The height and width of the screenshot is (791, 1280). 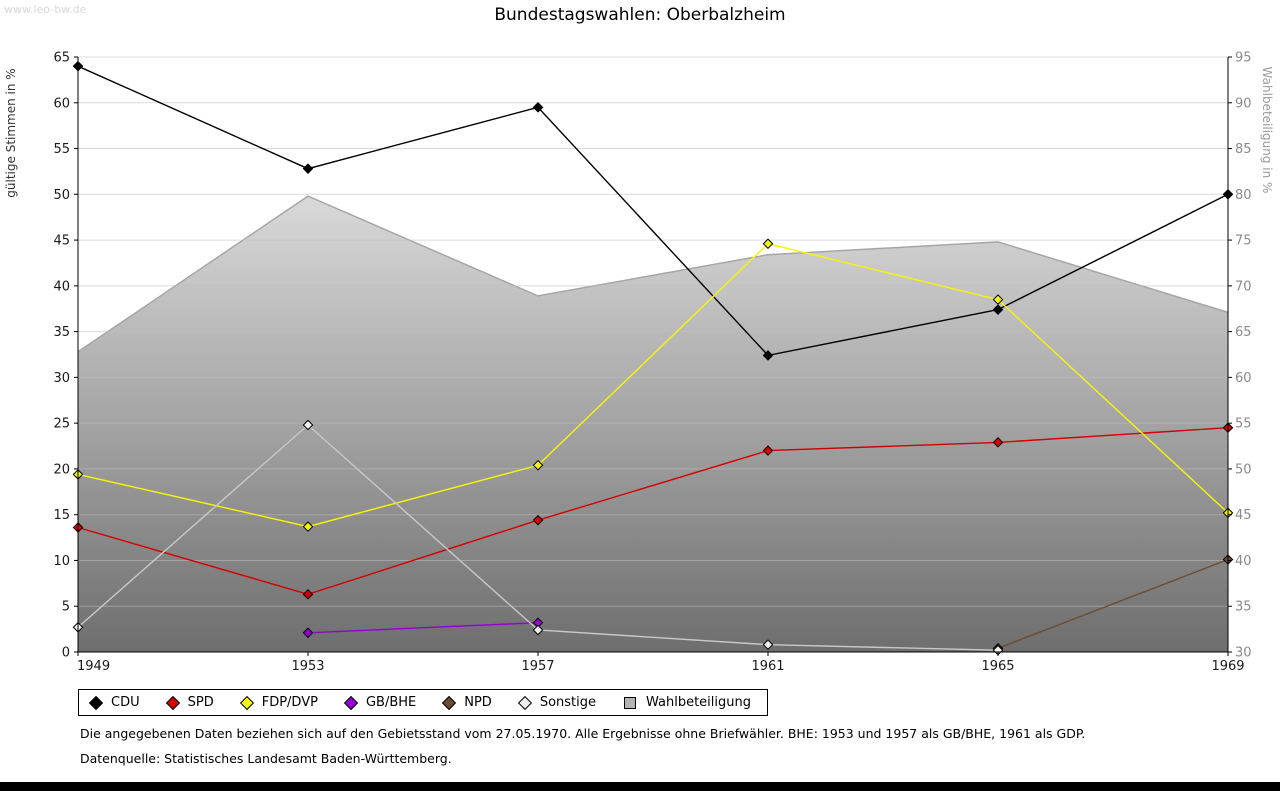 I want to click on x-tick-label: 1969, so click(x=1227, y=666).